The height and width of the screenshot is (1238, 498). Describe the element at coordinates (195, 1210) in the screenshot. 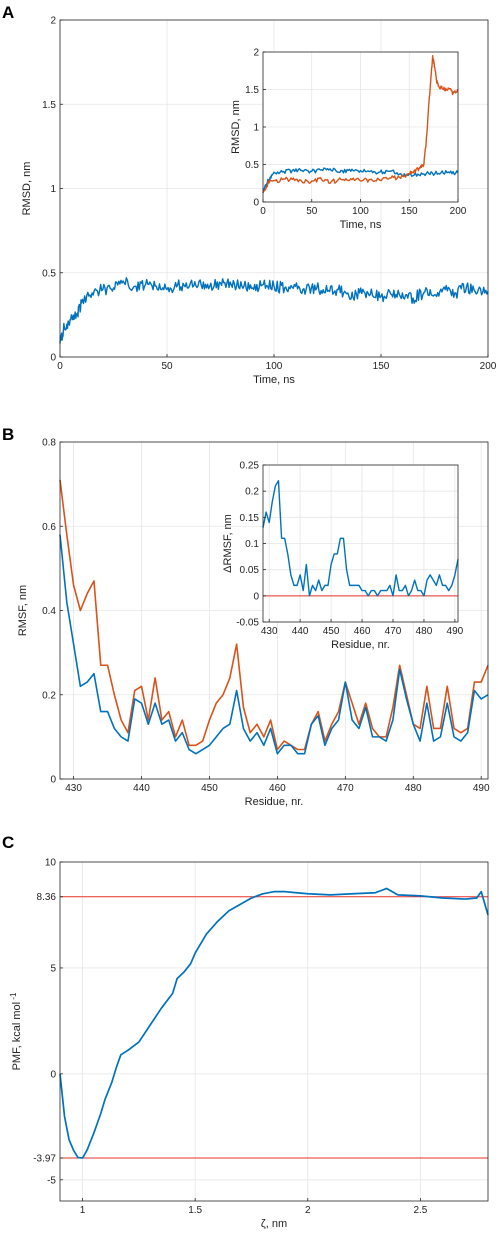

I see `pmf-main-xtick-label: 1.5` at that location.